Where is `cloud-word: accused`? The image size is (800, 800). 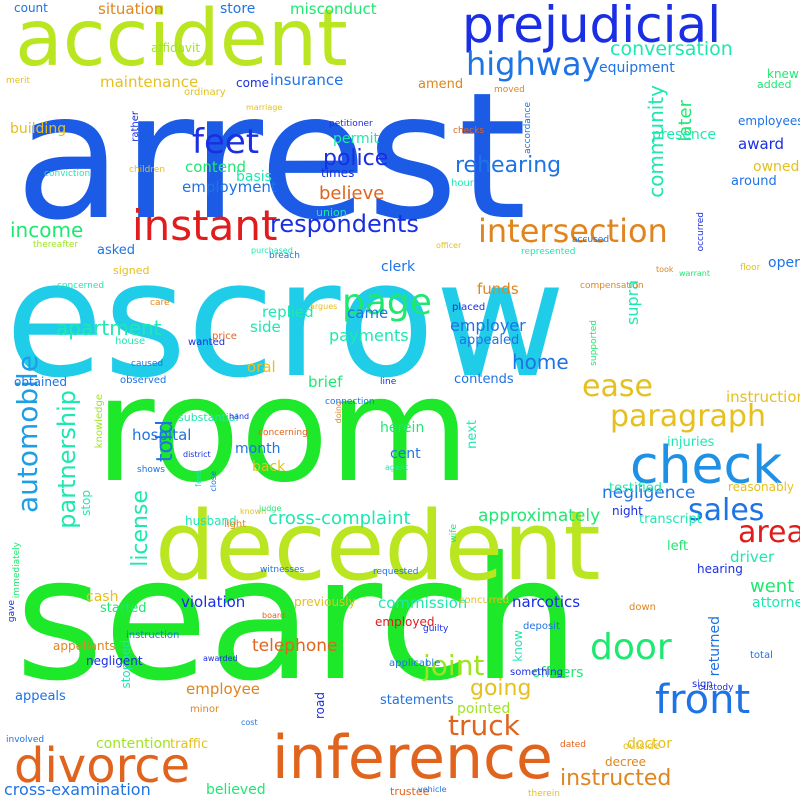
cloud-word: accused is located at coordinates (591, 240).